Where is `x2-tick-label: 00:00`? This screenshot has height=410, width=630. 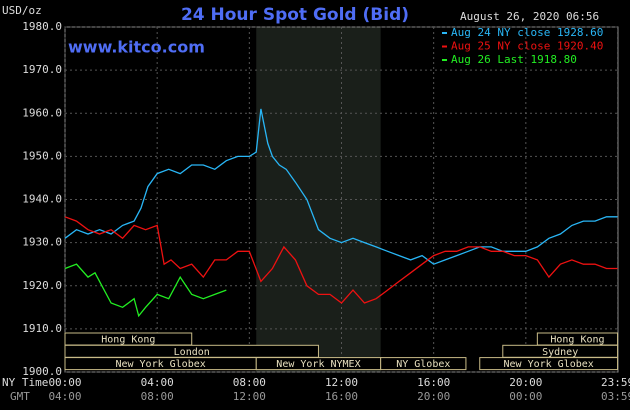 x2-tick-label: 00:00 is located at coordinates (525, 396).